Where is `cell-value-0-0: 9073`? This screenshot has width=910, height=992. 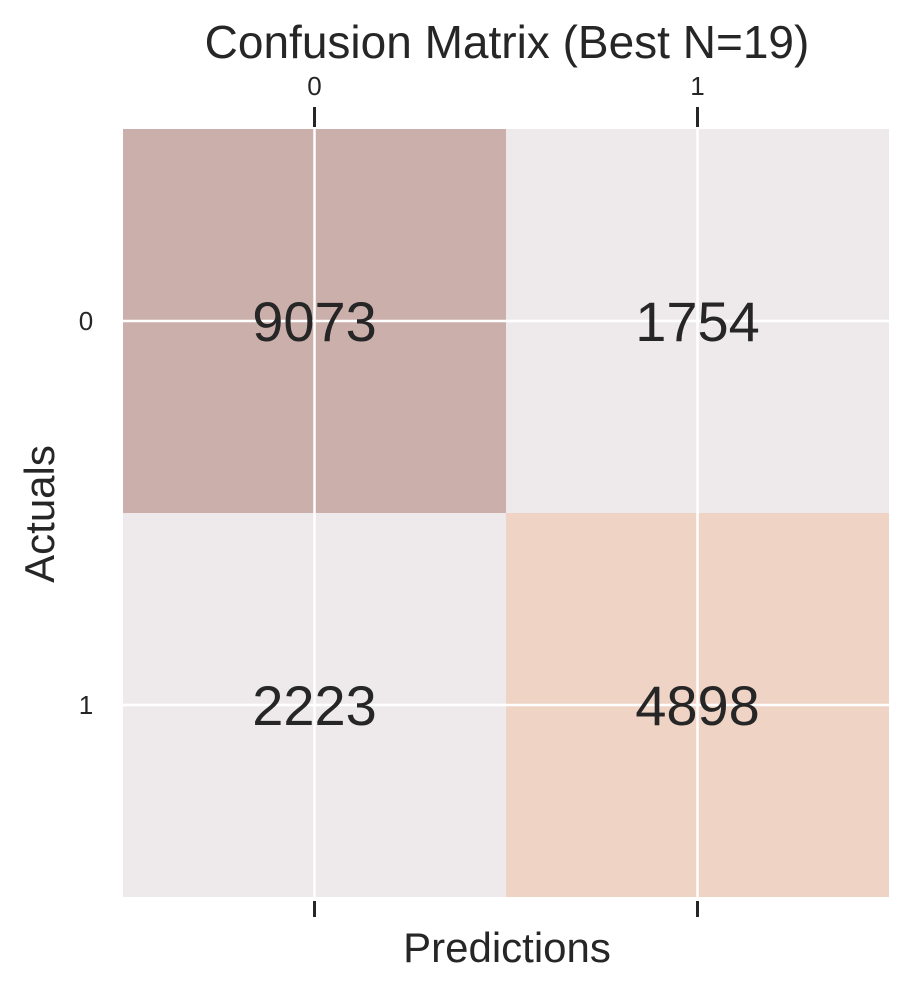 cell-value-0-0: 9073 is located at coordinates (314, 321).